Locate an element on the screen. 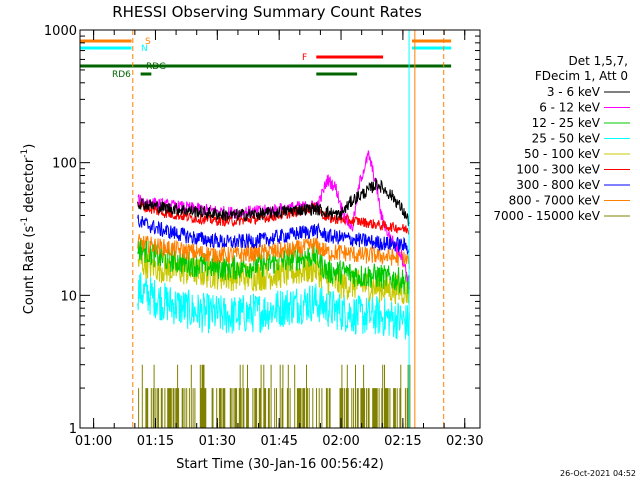  y-axis-label-exp1: -1 is located at coordinates (25, 221).